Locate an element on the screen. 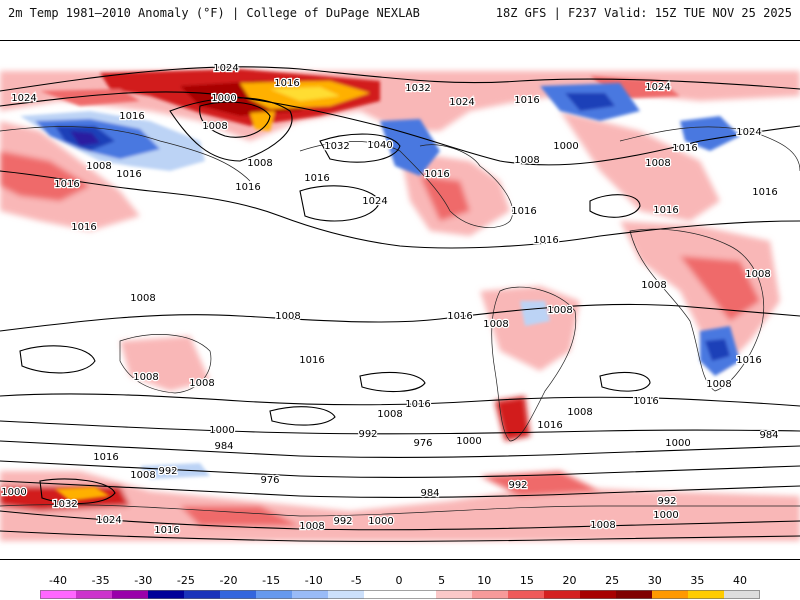 The width and height of the screenshot is (800, 600). colorbar-tick-label: 30 is located at coordinates (654, 580).